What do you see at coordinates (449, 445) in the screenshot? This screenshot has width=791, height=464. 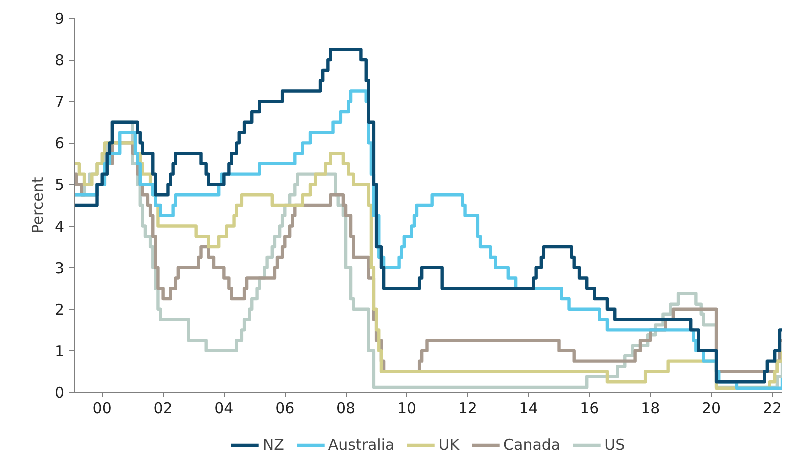 I see `legend-label: UK` at bounding box center [449, 445].